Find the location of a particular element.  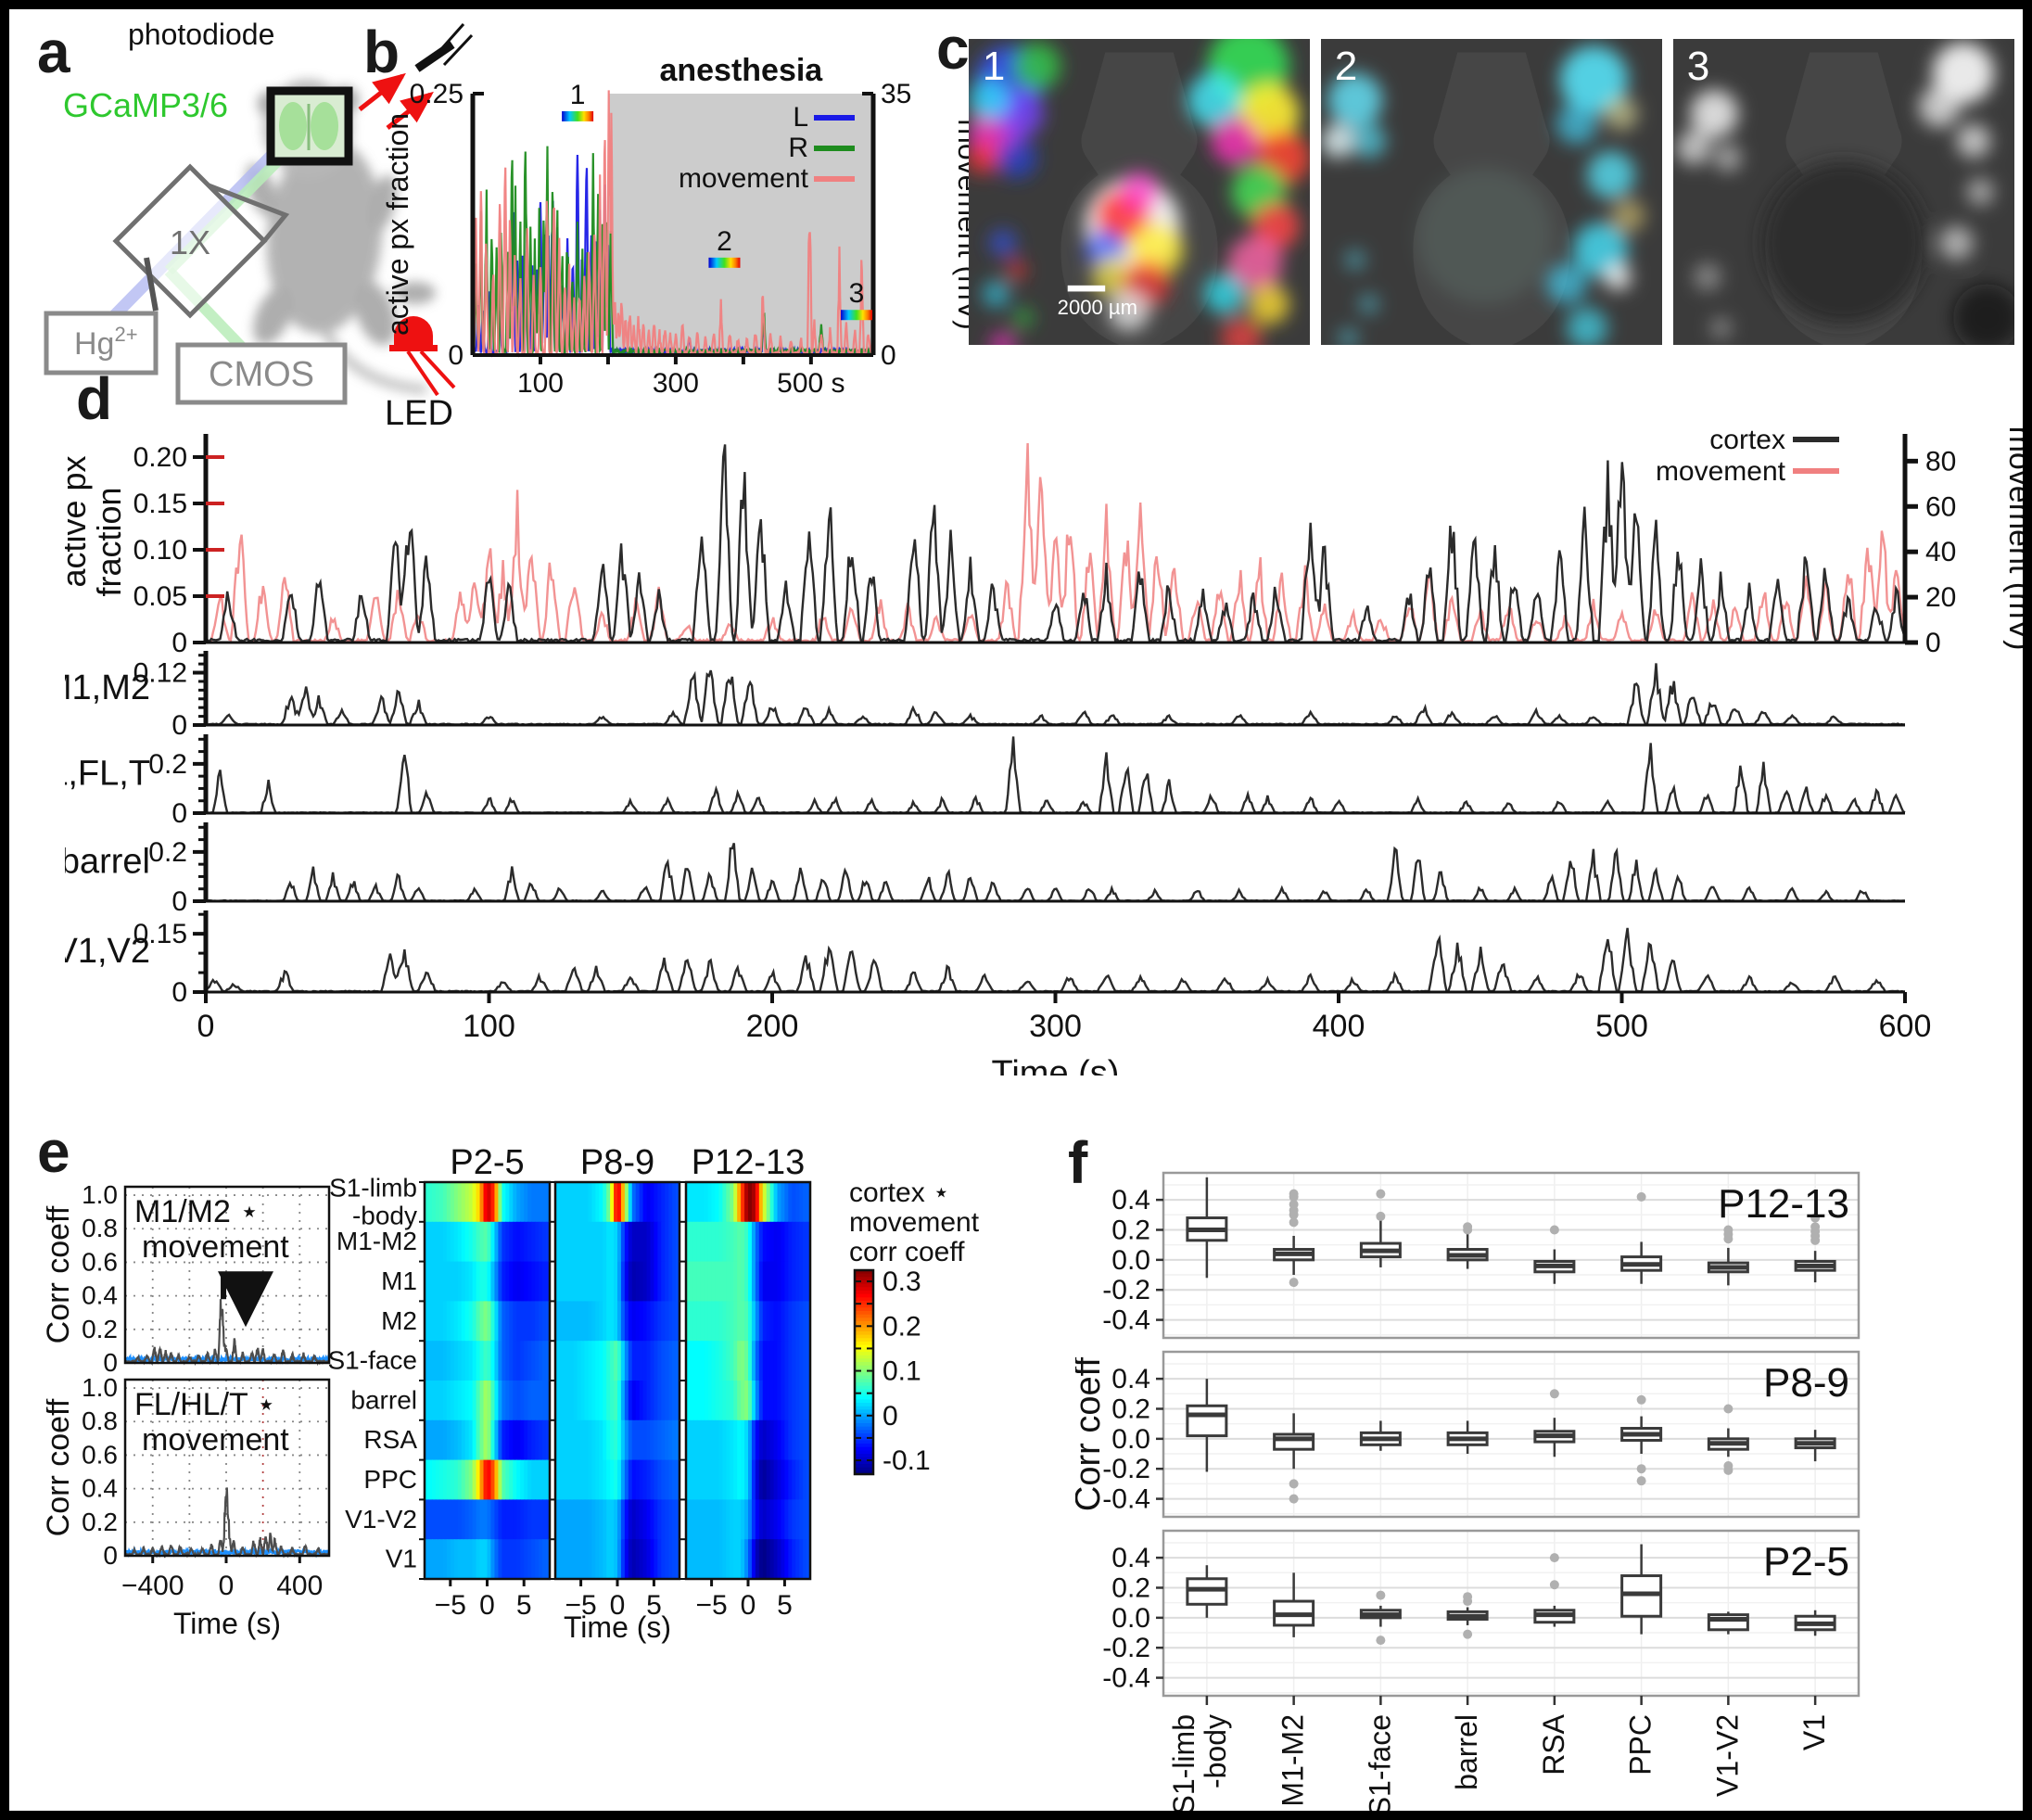

category-label: V1 is located at coordinates (1814, 1732).